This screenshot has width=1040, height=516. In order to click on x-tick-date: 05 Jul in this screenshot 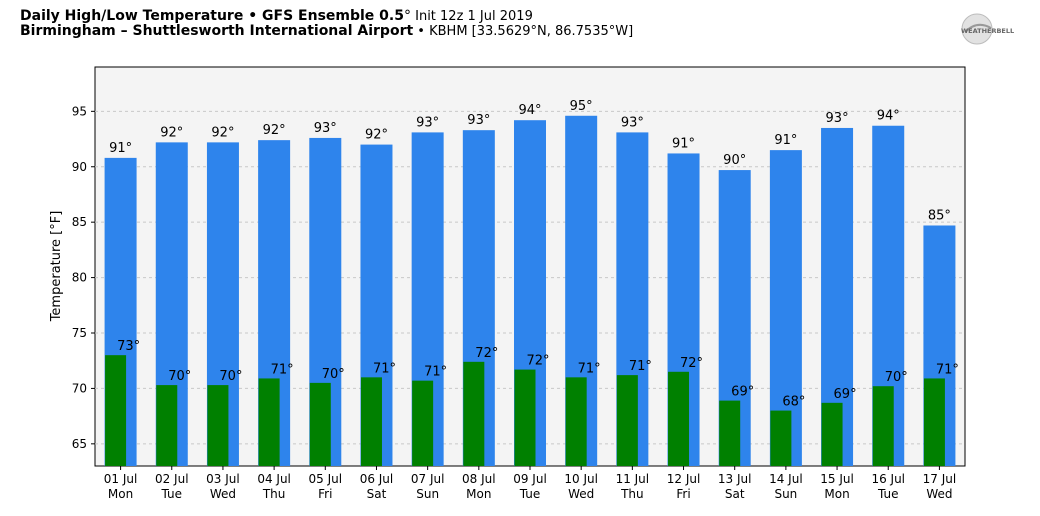, I will do `click(326, 479)`.